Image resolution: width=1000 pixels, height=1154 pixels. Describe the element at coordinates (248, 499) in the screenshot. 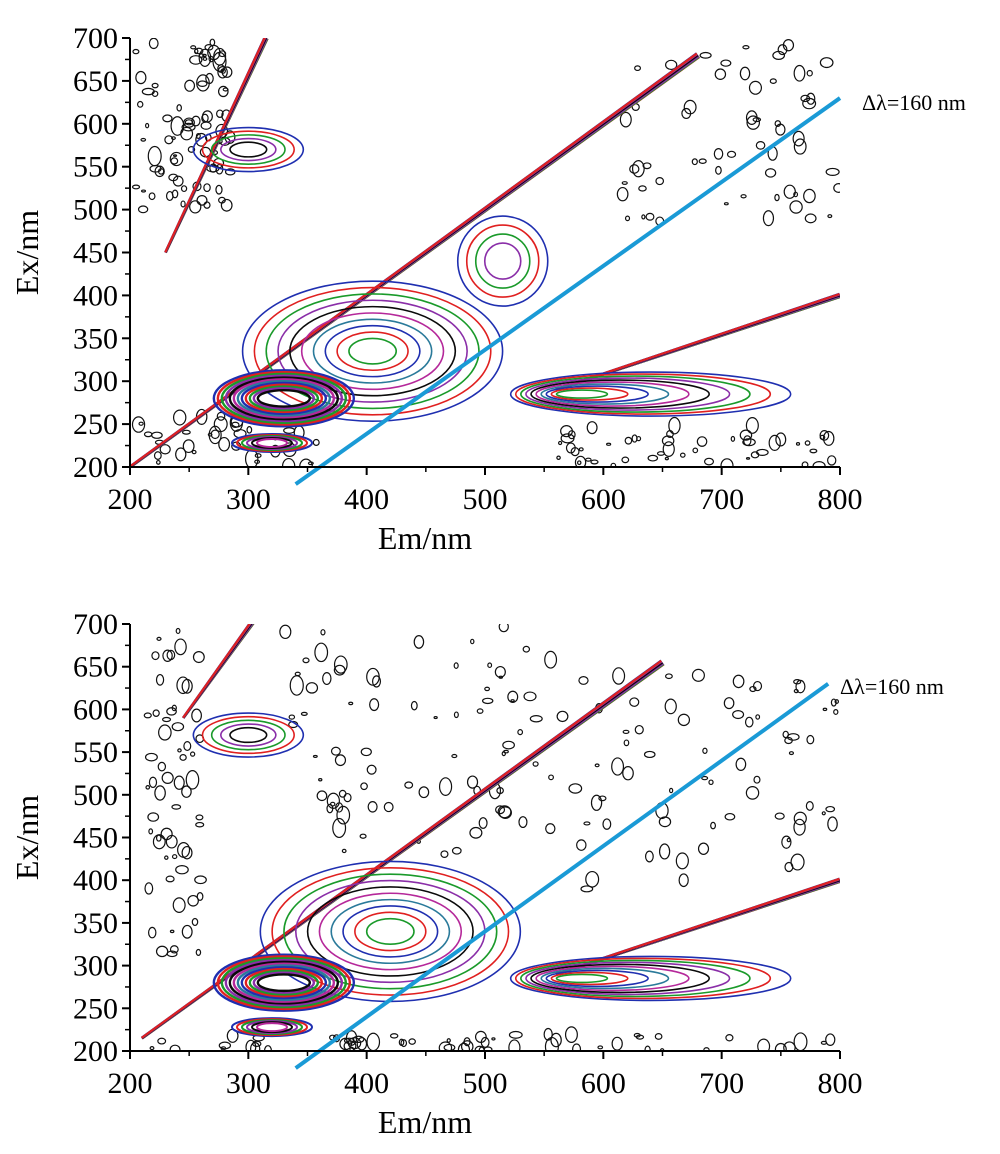

I see `x-tick-label: 300` at that location.